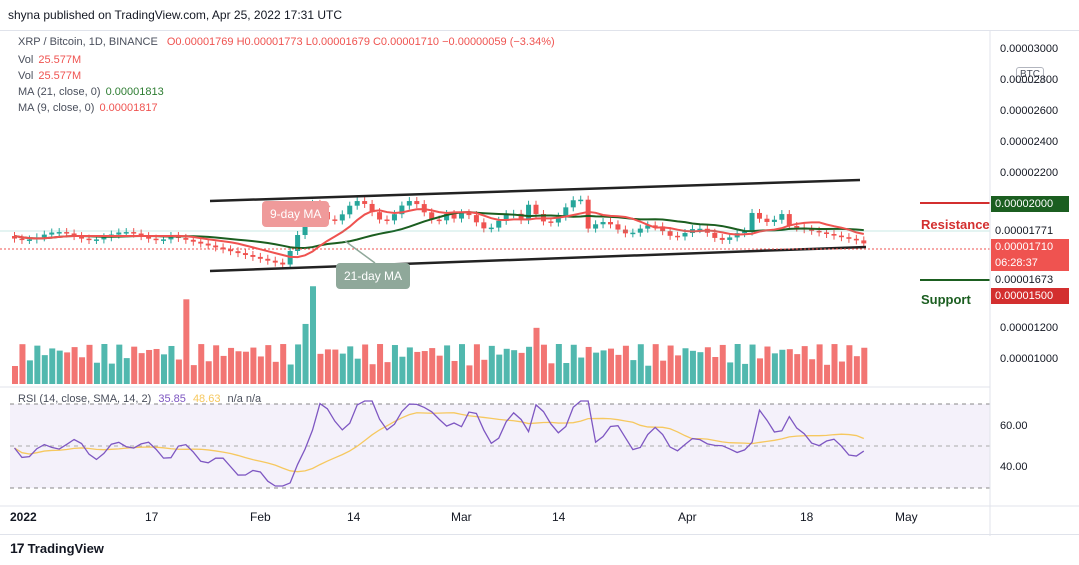 The image size is (1079, 565). I want to click on symbol-name: XRP / Bitcoin, 1D, BINANCE, so click(88, 42).